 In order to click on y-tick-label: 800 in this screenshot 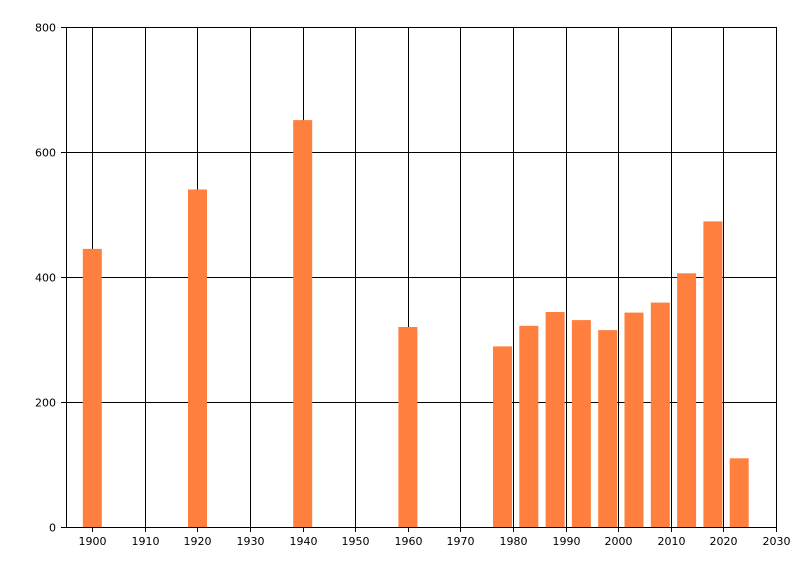, I will do `click(45, 28)`.